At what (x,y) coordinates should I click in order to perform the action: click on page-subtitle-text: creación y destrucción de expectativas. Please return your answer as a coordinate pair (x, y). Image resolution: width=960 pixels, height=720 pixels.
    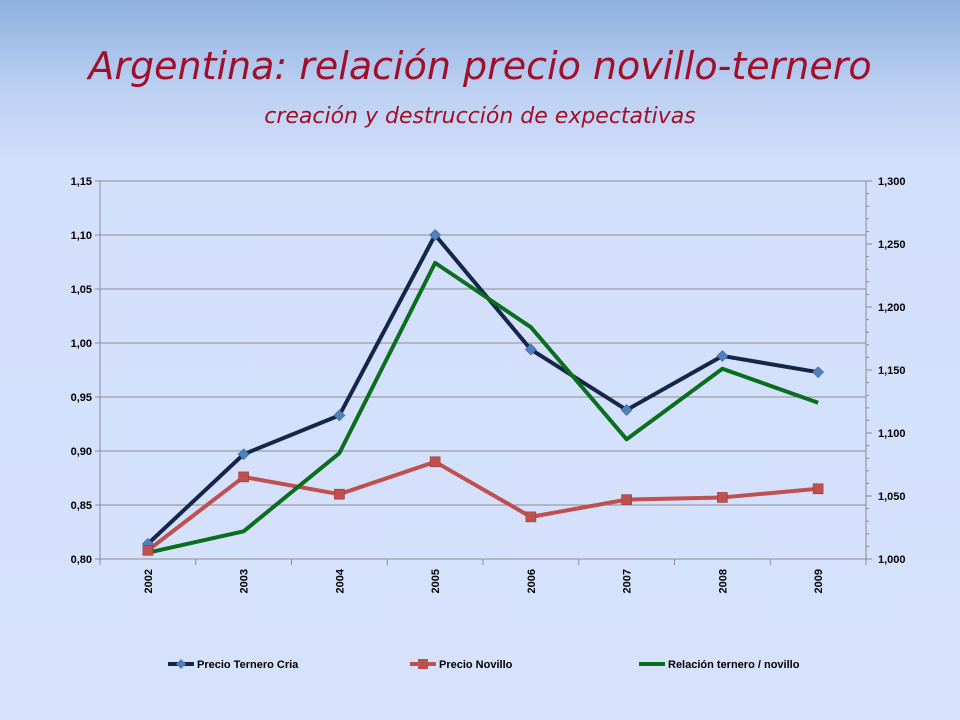
    Looking at the image, I should click on (480, 116).